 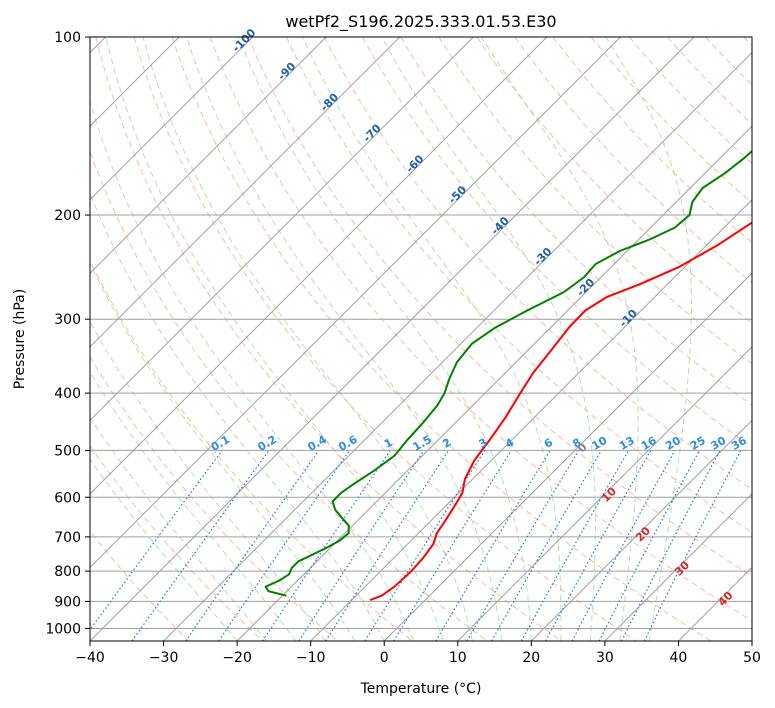 I want to click on x-tick-label: 10, so click(x=458, y=658).